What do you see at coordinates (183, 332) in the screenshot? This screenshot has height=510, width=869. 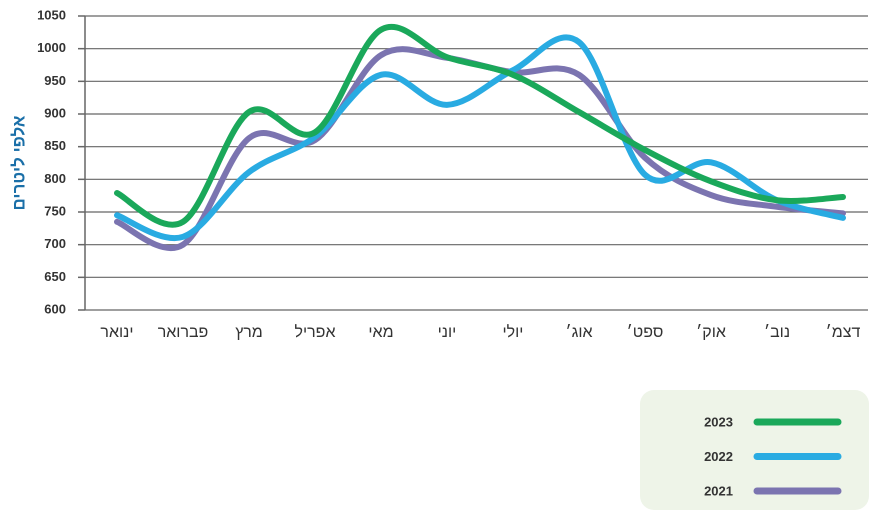 I see `x-tick-label: פברואר` at bounding box center [183, 332].